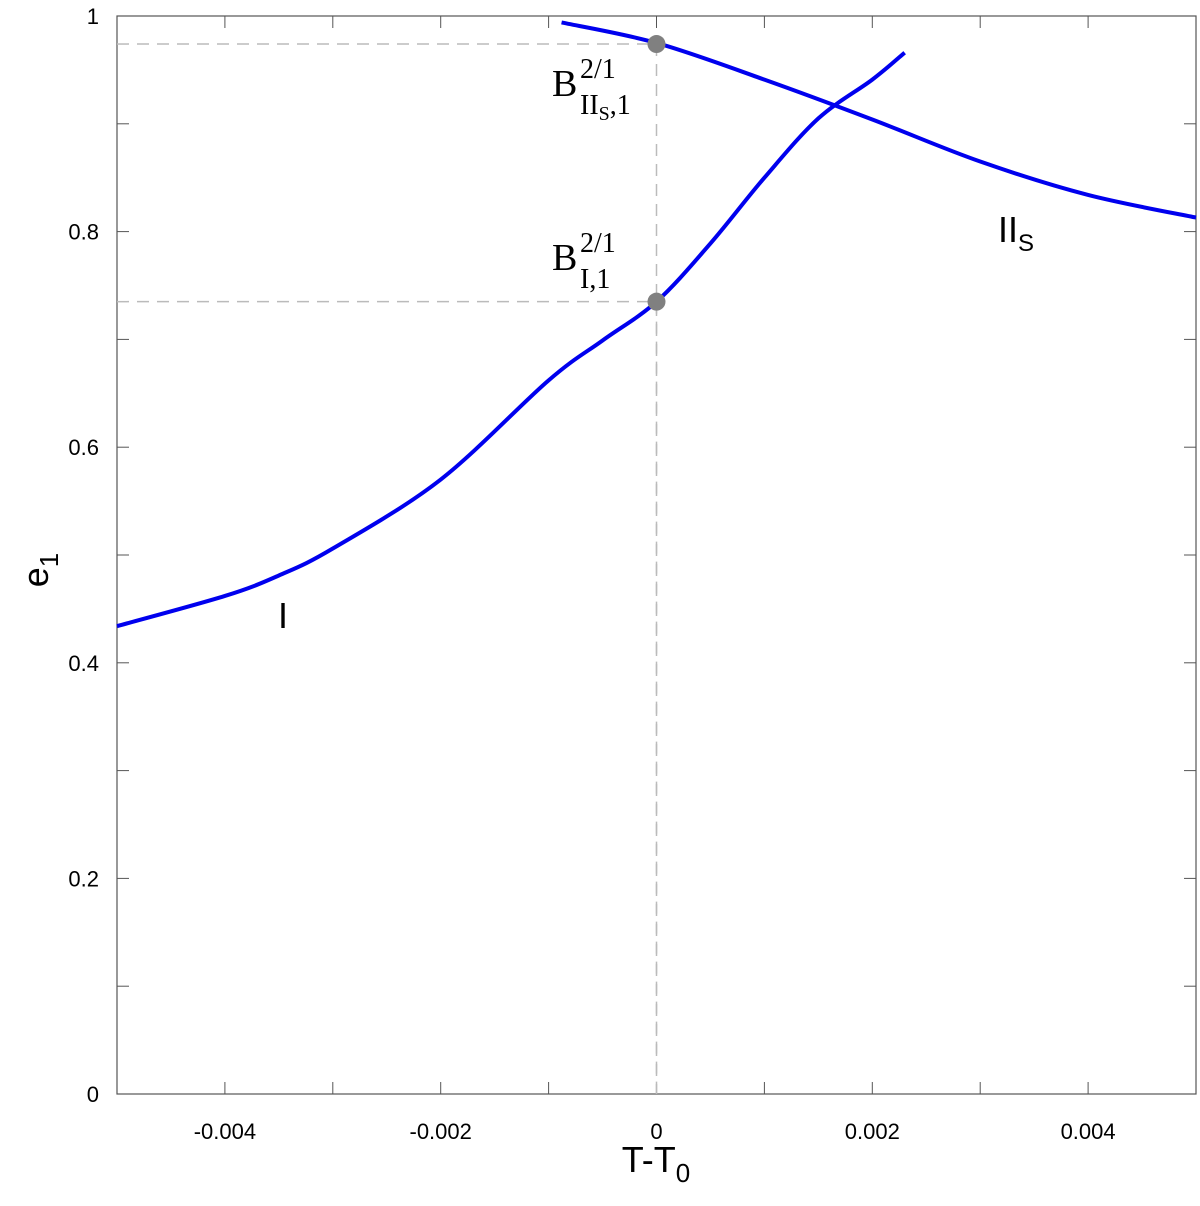 Image resolution: width=1200 pixels, height=1206 pixels. What do you see at coordinates (83, 232) in the screenshot?
I see `y-tick-label: 0.8` at bounding box center [83, 232].